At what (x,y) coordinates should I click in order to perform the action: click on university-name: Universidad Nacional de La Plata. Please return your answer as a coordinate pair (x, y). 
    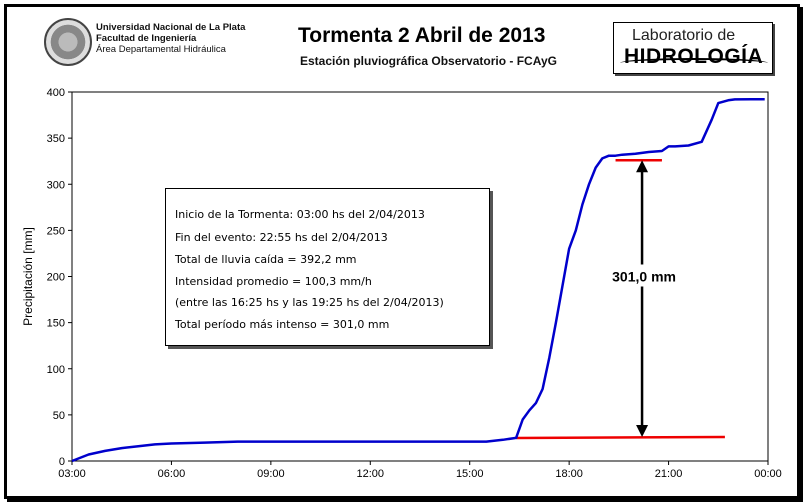
    Looking at the image, I should click on (171, 27).